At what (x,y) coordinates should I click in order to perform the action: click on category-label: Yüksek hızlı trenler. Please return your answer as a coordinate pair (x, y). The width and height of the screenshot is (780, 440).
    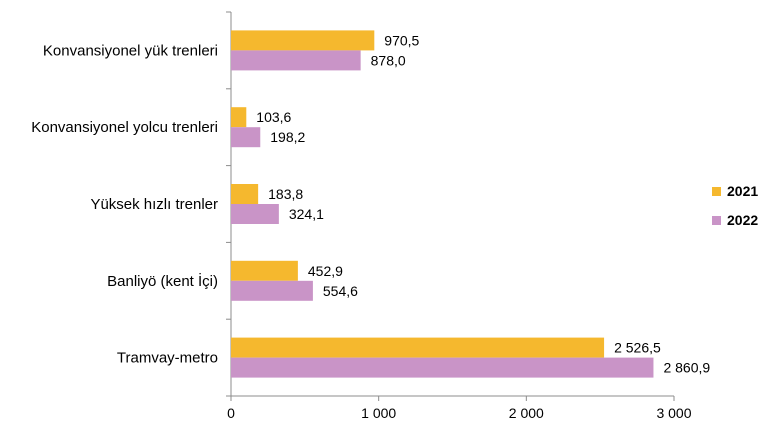
    Looking at the image, I should click on (154, 204).